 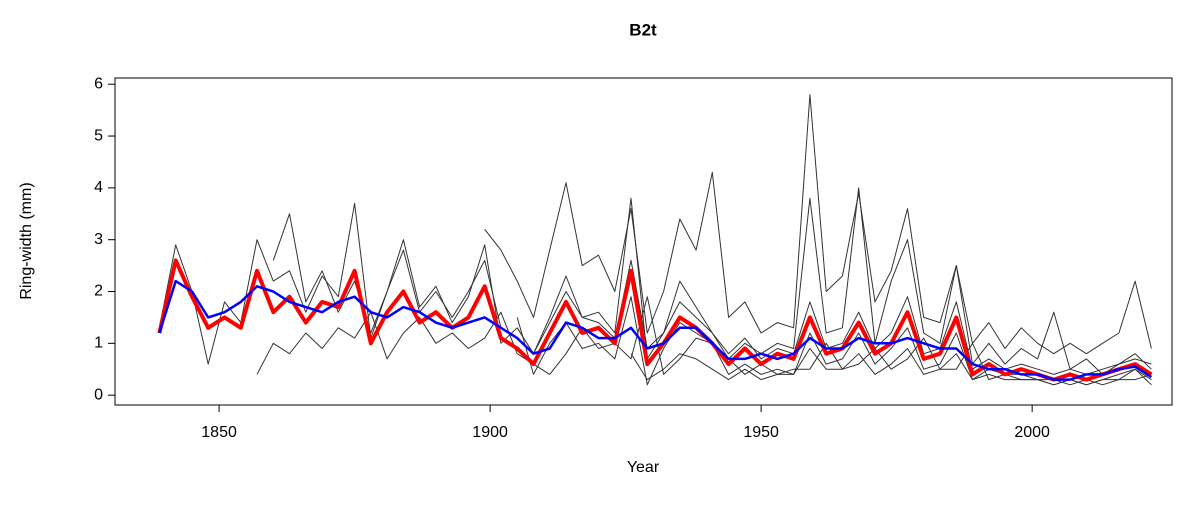 What do you see at coordinates (643, 29) in the screenshot?
I see `chart-title: B2t` at bounding box center [643, 29].